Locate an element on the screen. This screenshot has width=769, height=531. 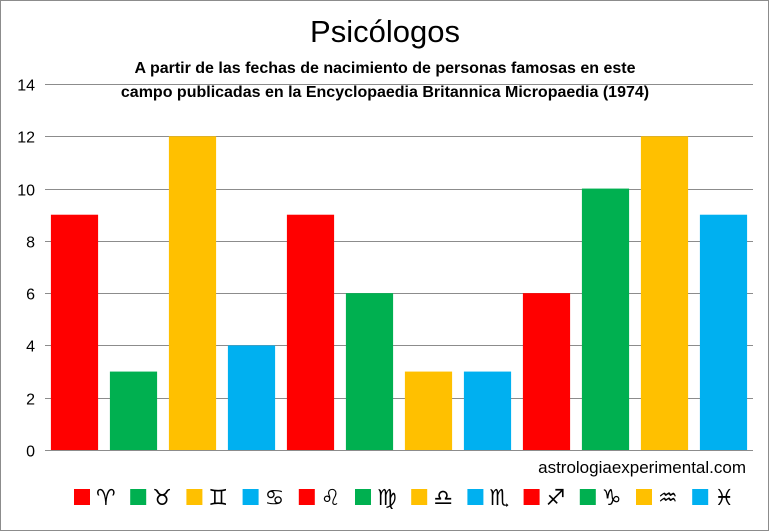
y-axis-tick-labels: 0 2 4 6 8 10 12 14 is located at coordinates (26, 269).